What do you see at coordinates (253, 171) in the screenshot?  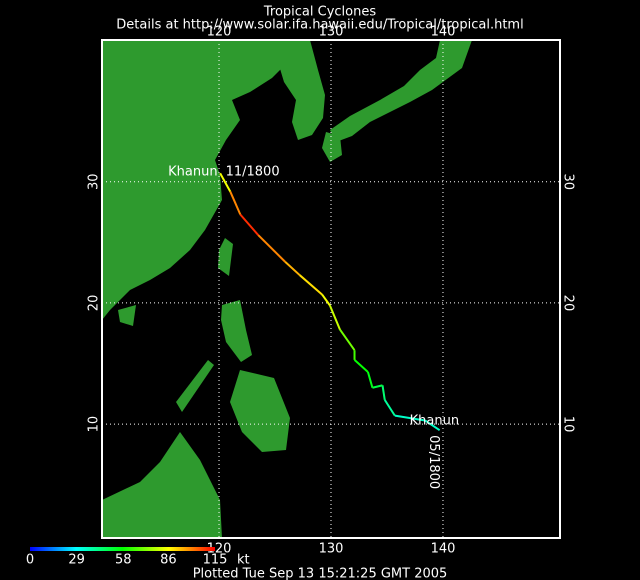 I see `end-time: 11/1800` at bounding box center [253, 171].